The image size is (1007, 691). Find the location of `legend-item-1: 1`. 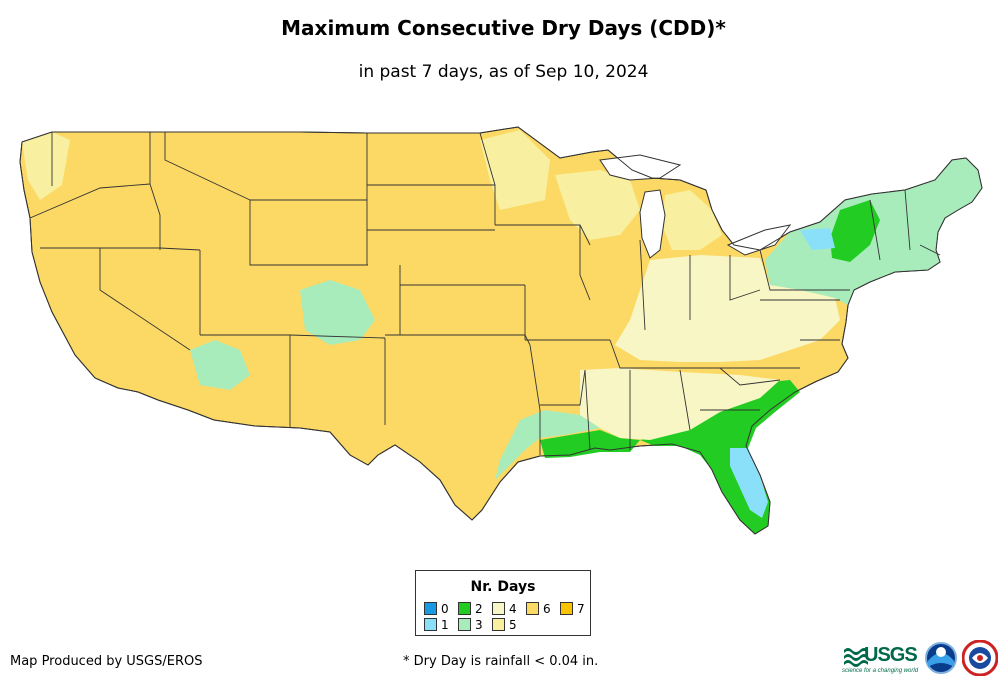

legend-item-1: 1 is located at coordinates (436, 625).